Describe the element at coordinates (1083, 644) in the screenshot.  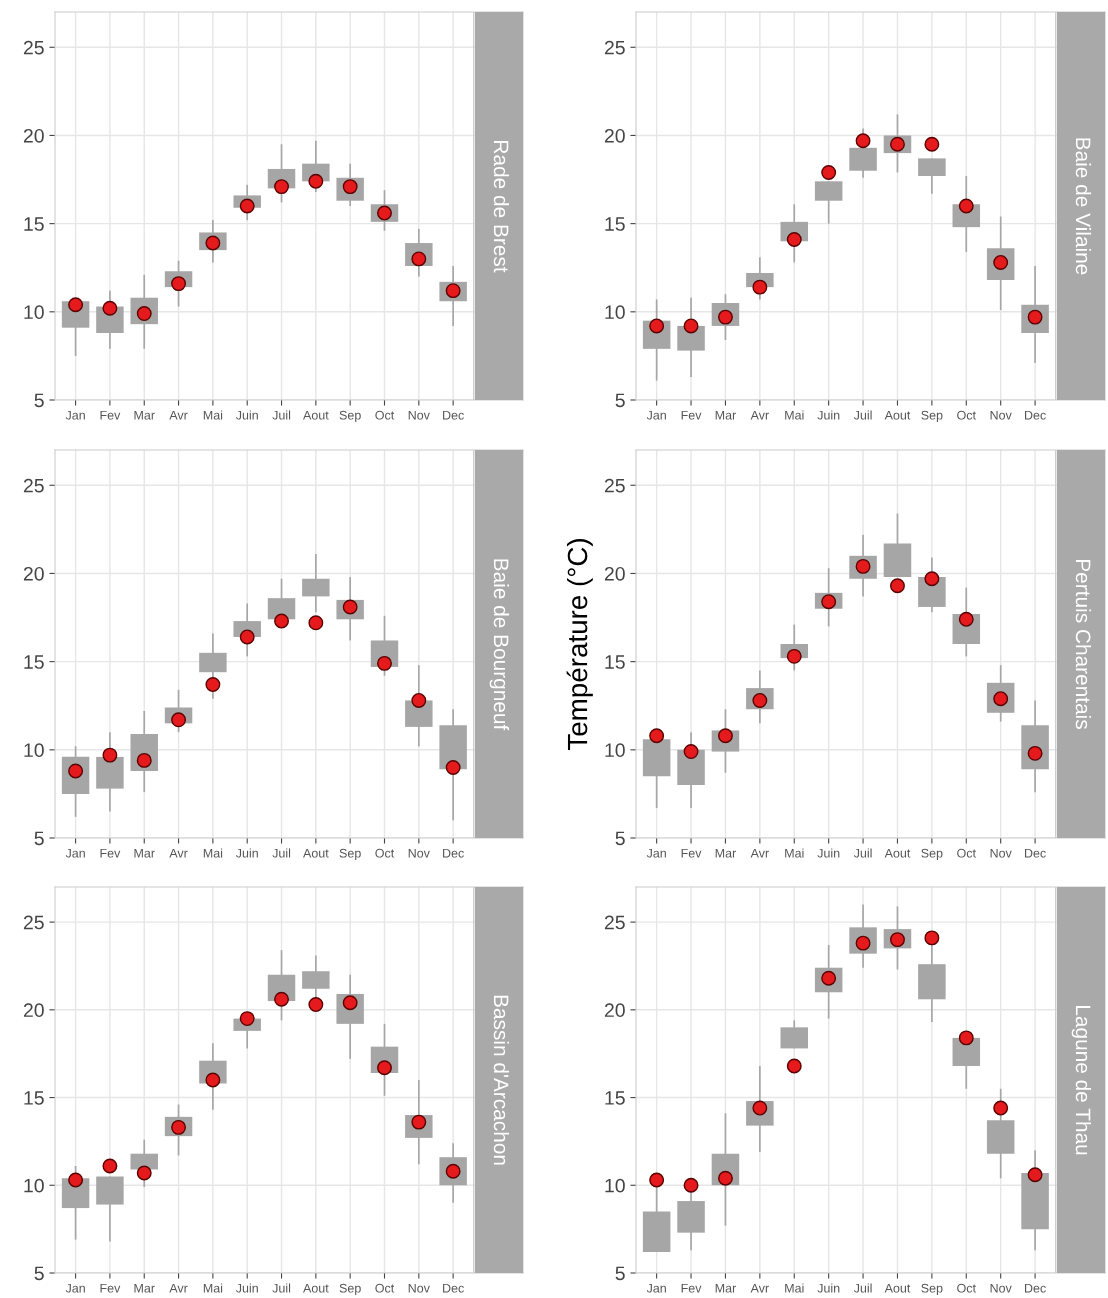
I see `text: Pertuis Charentais` at that location.